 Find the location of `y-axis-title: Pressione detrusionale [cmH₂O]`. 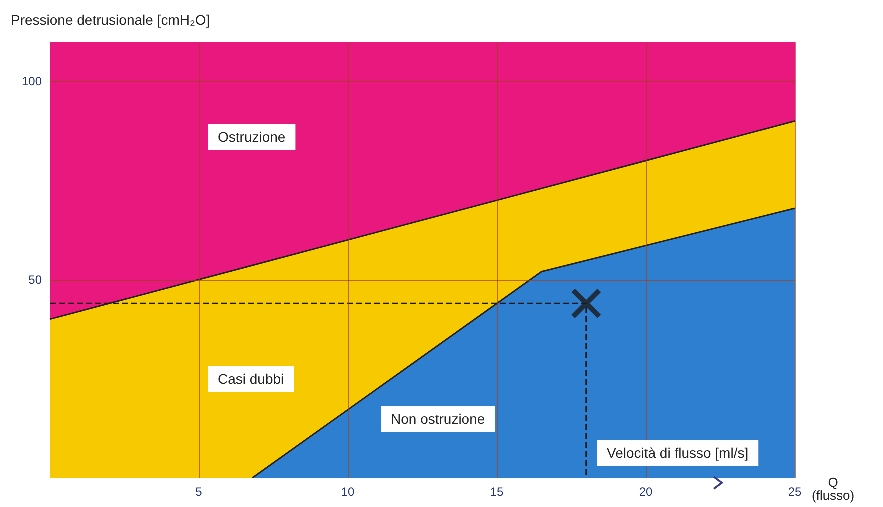

y-axis-title: Pressione detrusionale [cmH₂O] is located at coordinates (110, 20).